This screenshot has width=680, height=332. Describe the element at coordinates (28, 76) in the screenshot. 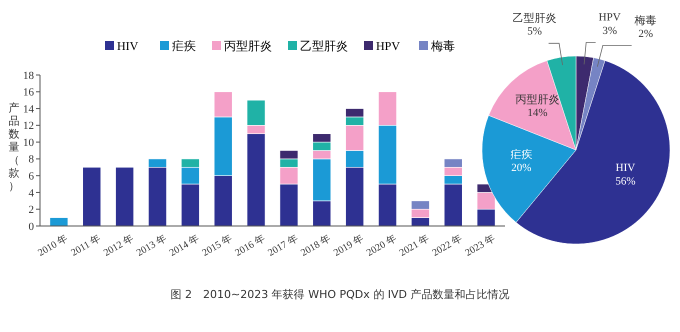

I see `y-tick-label: 18` at that location.